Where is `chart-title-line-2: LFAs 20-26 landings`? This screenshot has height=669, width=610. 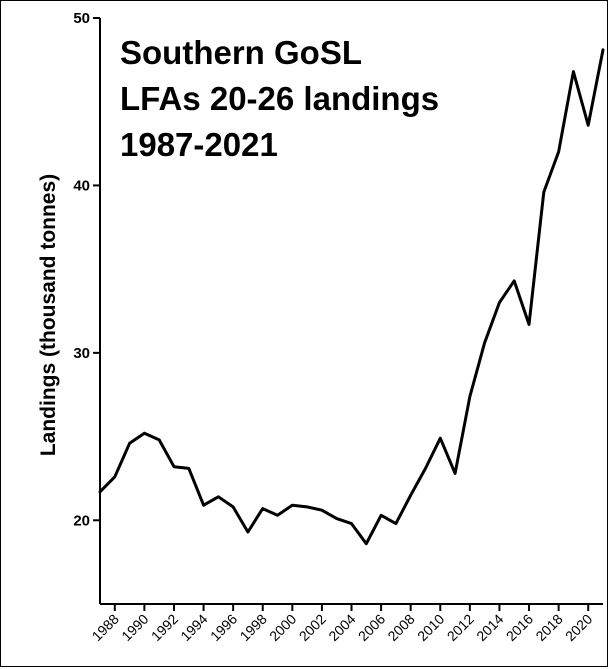
chart-title-line-2: LFAs 20-26 landings is located at coordinates (279, 98).